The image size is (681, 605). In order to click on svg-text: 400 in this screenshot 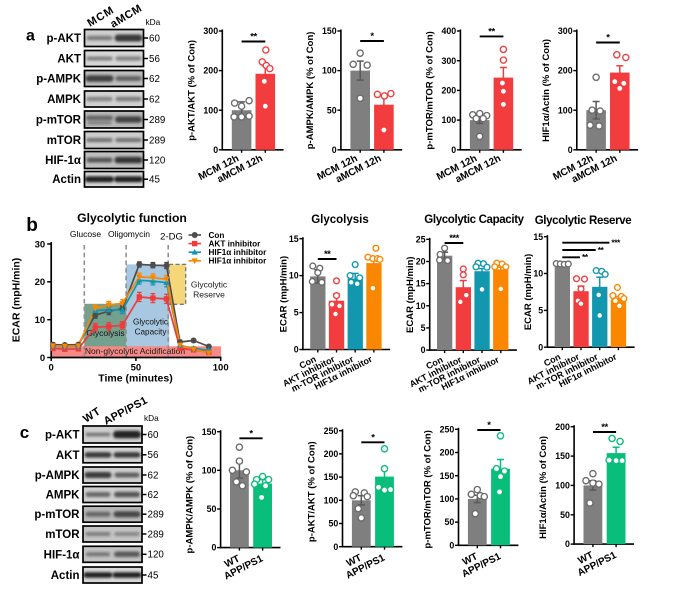, I will do `click(449, 31)`.